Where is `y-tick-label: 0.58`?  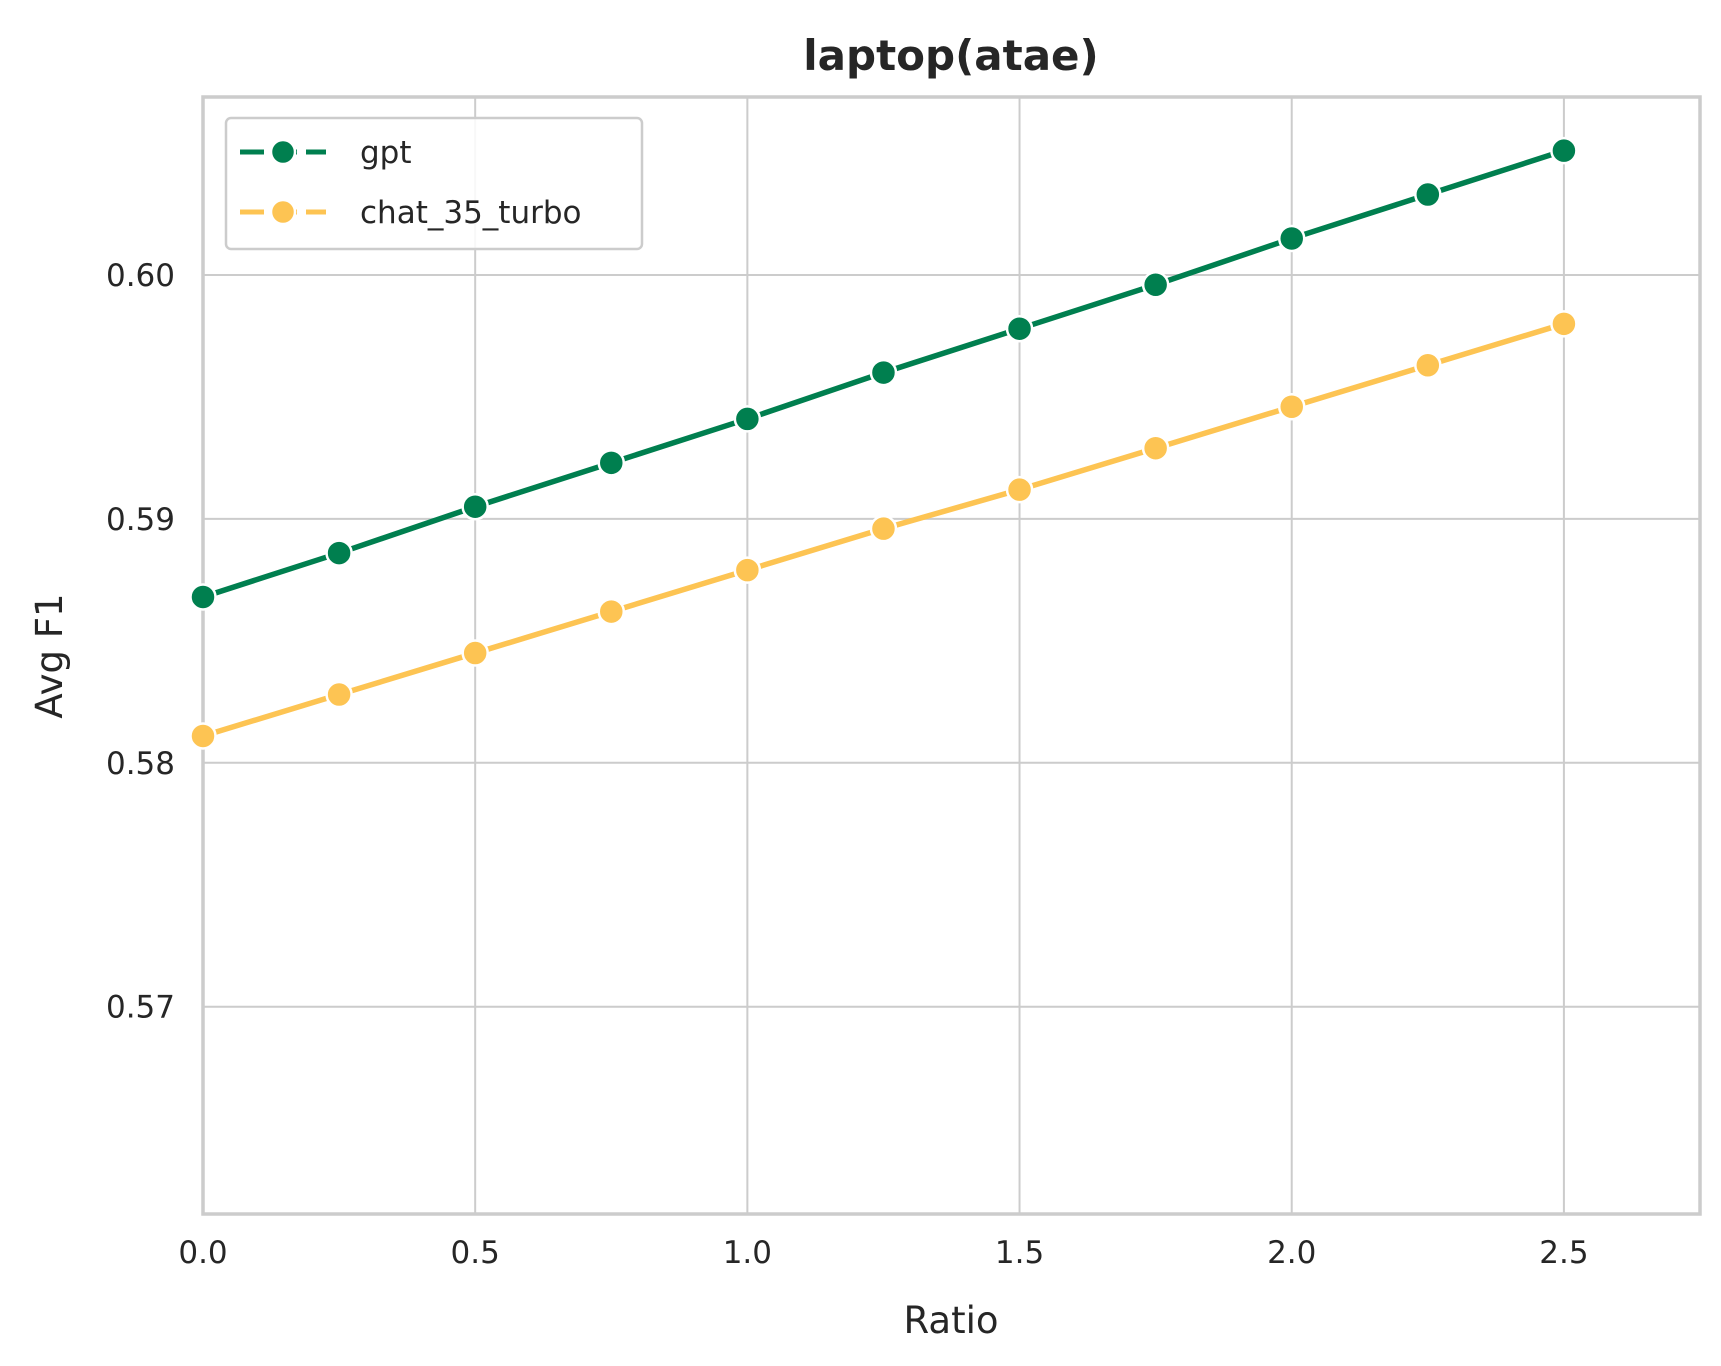 y-tick-label: 0.58 is located at coordinates (140, 764).